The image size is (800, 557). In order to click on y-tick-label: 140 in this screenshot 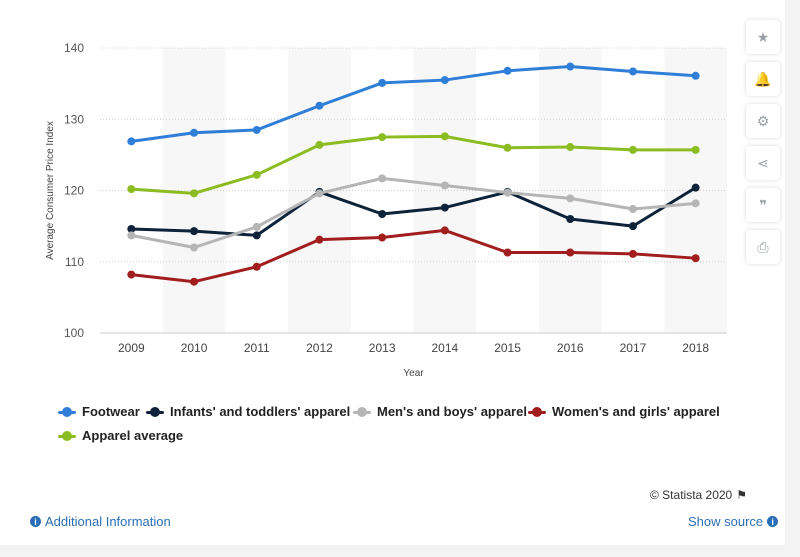, I will do `click(74, 48)`.